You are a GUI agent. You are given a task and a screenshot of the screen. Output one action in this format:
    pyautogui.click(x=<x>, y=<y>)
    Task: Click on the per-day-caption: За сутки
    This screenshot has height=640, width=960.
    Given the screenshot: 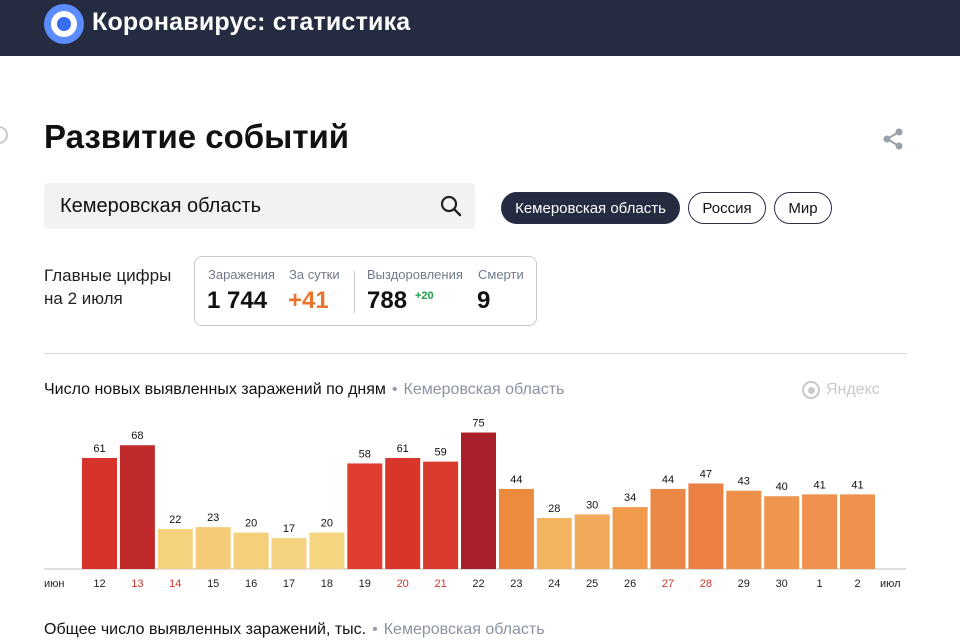 What is the action you would take?
    pyautogui.click(x=314, y=274)
    